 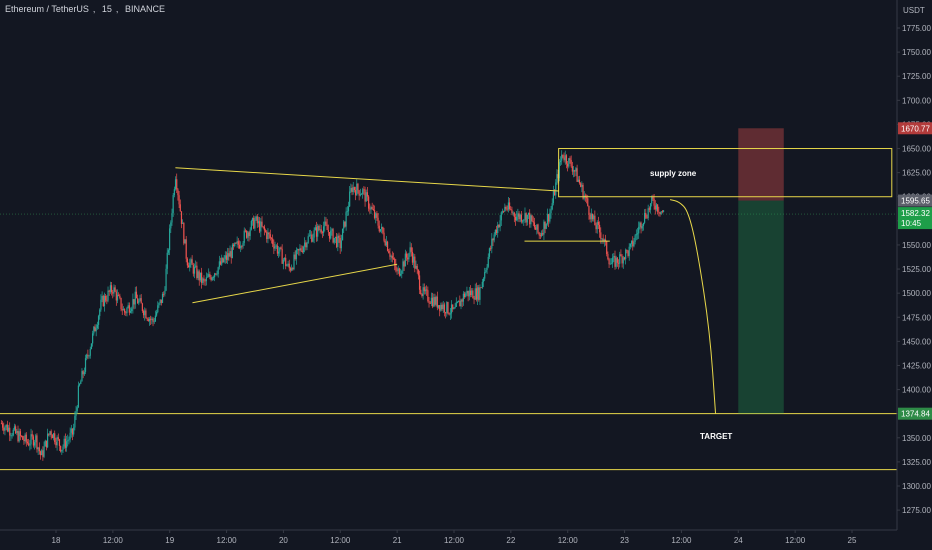 What do you see at coordinates (85, 9) in the screenshot?
I see `symbol-header: Ethereum / TetherUS, 15, BINANCE` at bounding box center [85, 9].